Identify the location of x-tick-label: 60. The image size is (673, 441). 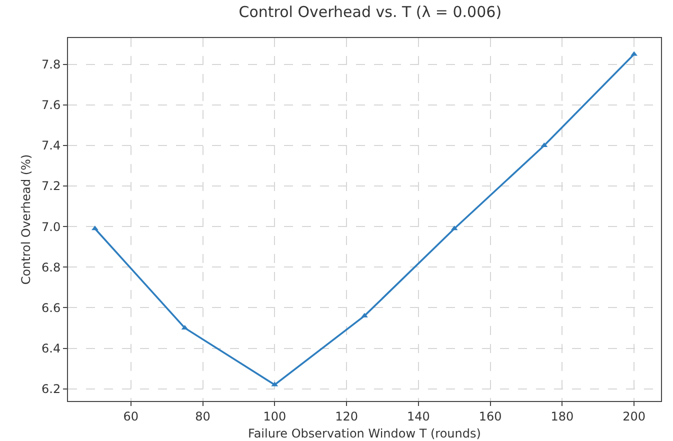
(131, 416).